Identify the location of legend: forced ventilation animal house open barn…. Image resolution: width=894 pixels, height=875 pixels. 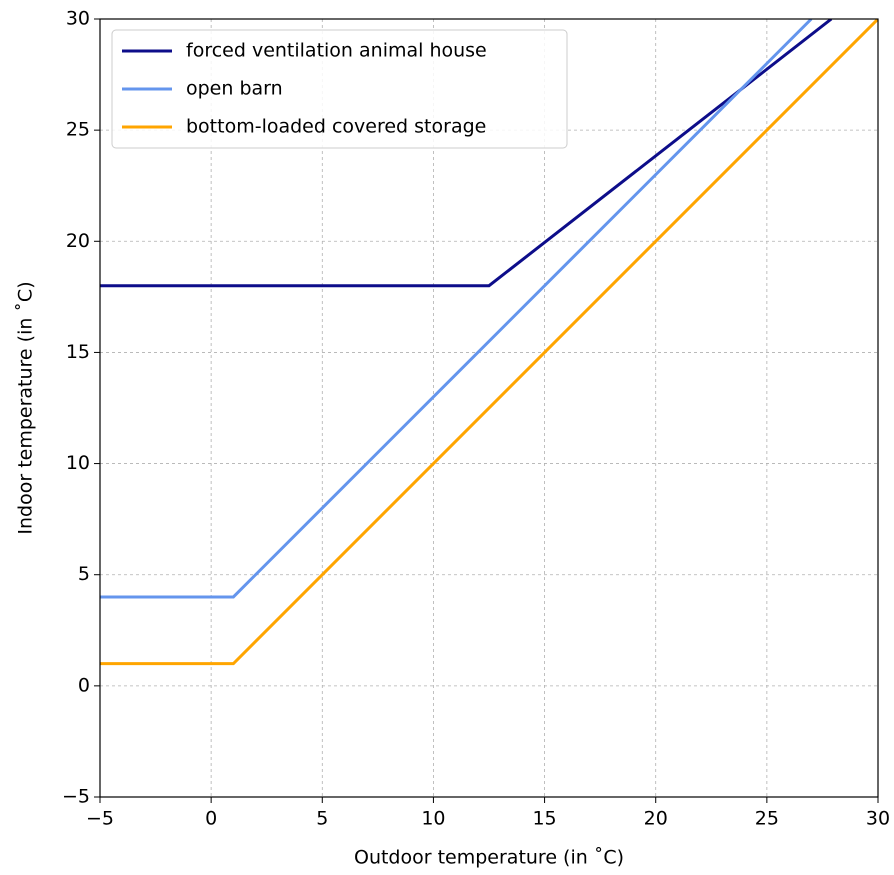
(339, 89).